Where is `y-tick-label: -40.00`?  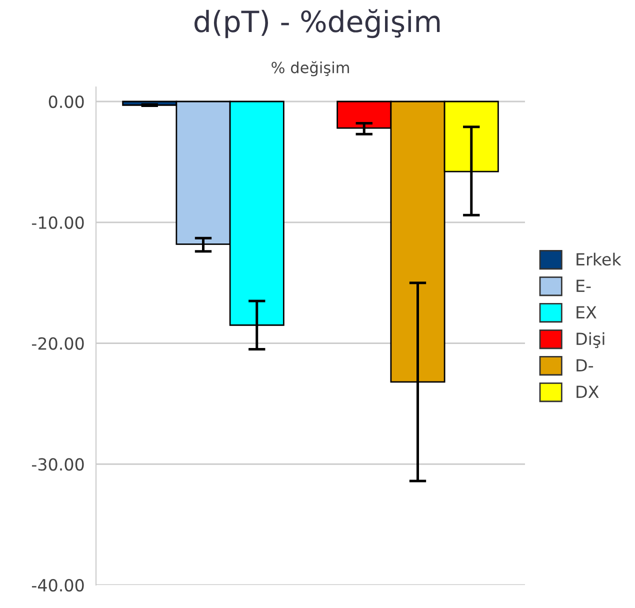 y-tick-label: -40.00 is located at coordinates (58, 585).